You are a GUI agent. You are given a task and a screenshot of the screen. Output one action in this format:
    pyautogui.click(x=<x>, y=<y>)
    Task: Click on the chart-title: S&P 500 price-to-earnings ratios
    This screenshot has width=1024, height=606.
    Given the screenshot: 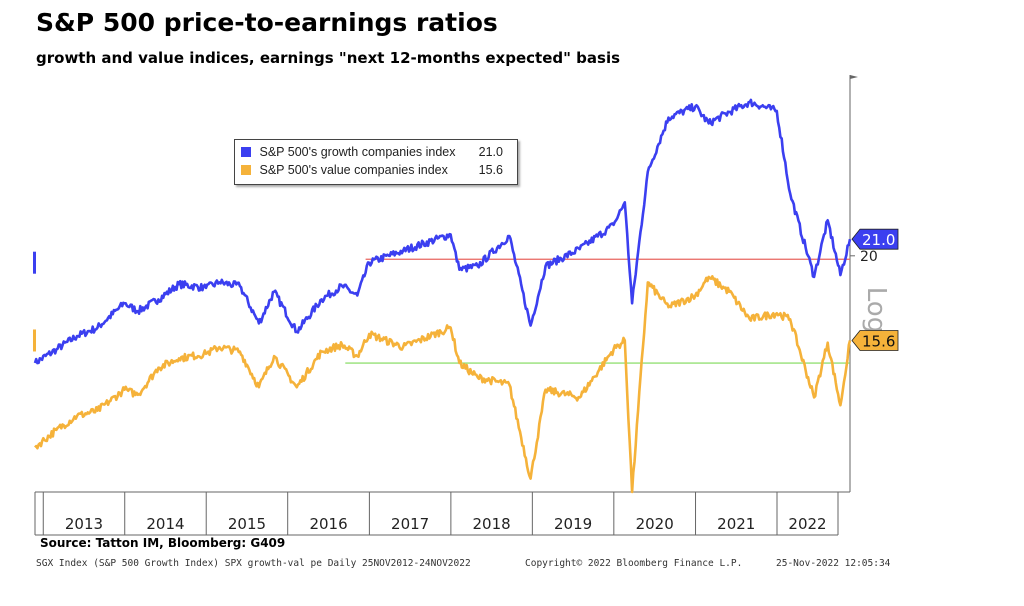 What is the action you would take?
    pyautogui.click(x=267, y=22)
    